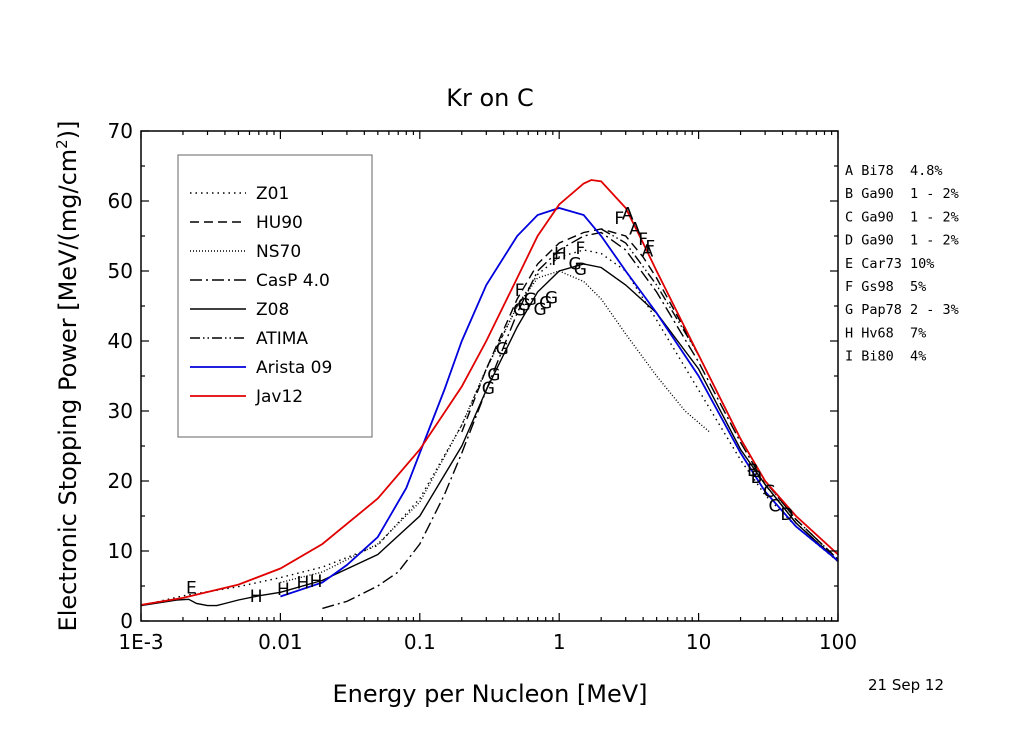  Describe the element at coordinates (68, 390) in the screenshot. I see `y-axis-label-main: Electronic Stopping Power [MeV/(mg/cm` at that location.